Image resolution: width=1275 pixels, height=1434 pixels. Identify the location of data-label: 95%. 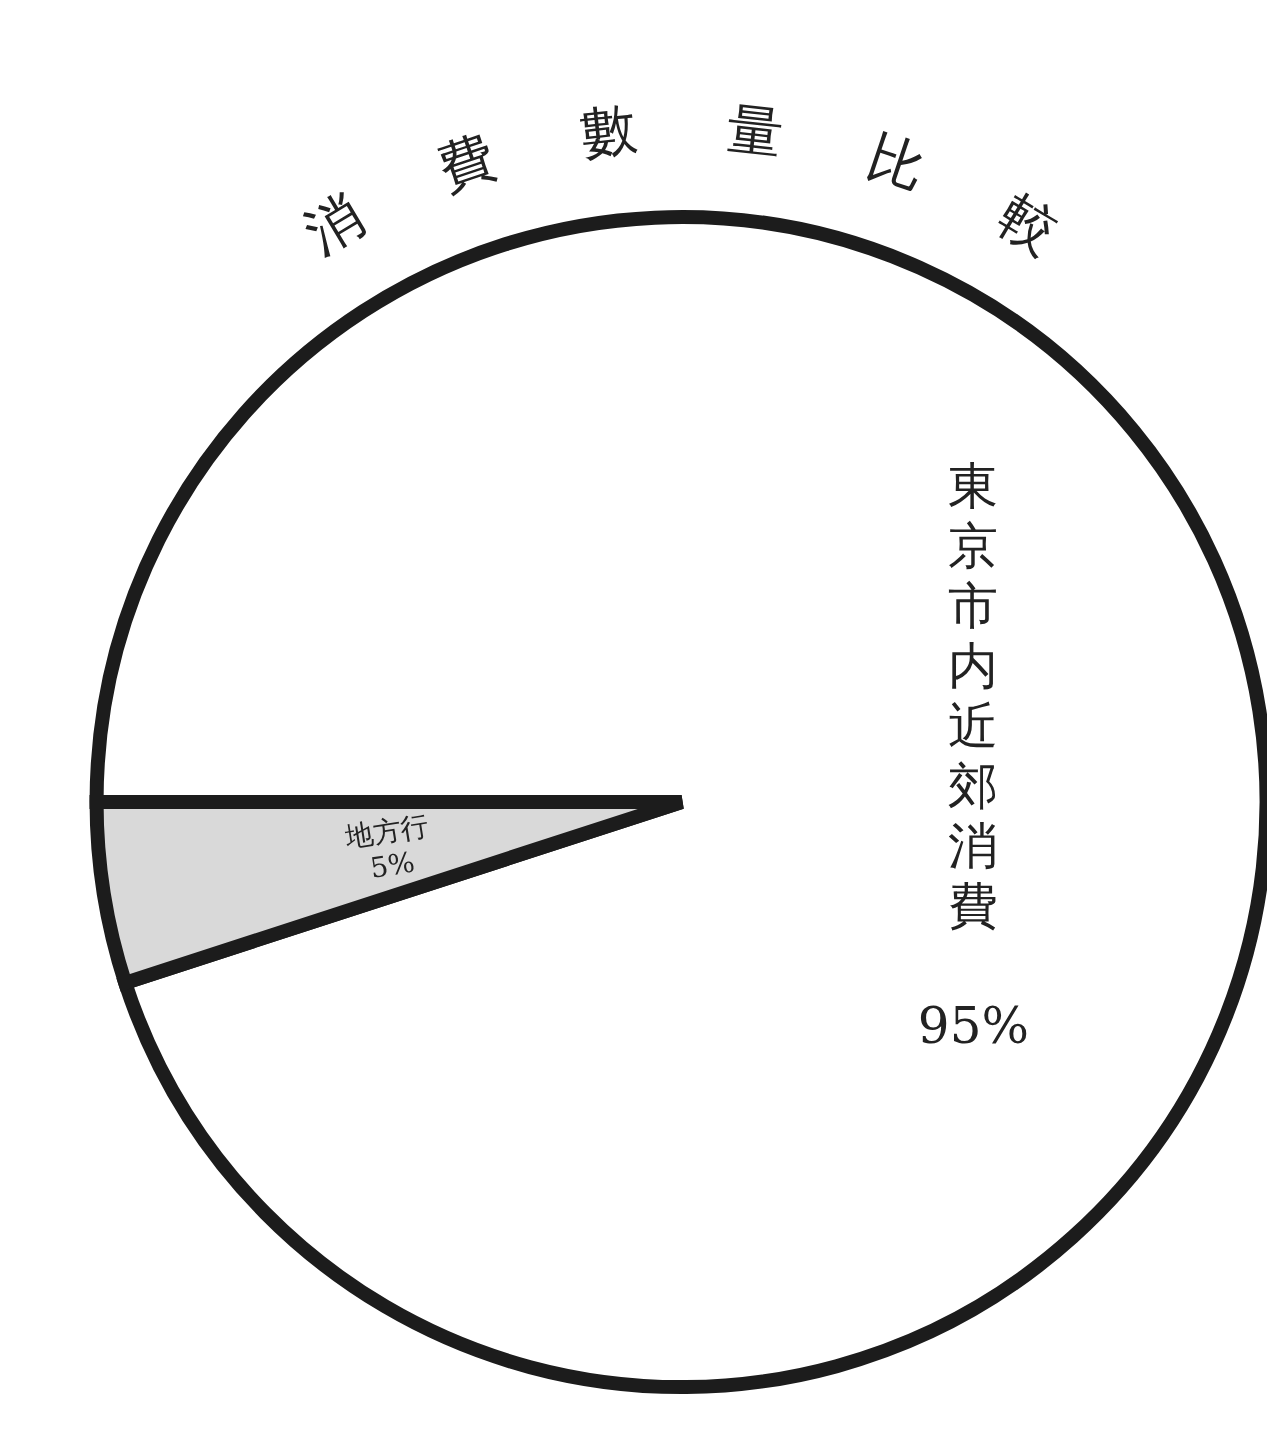
(973, 1025).